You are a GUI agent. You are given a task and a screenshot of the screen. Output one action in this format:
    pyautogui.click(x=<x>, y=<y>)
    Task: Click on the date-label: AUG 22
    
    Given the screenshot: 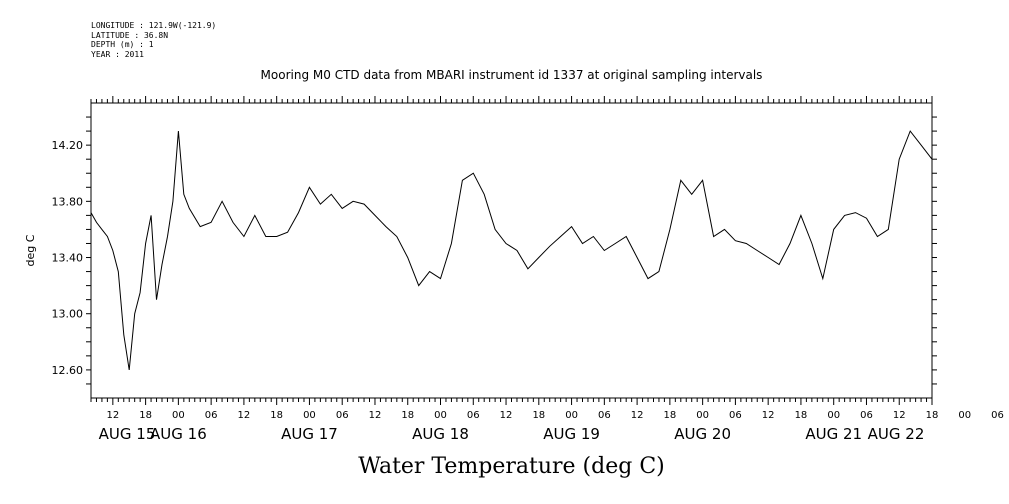 What is the action you would take?
    pyautogui.click(x=896, y=434)
    